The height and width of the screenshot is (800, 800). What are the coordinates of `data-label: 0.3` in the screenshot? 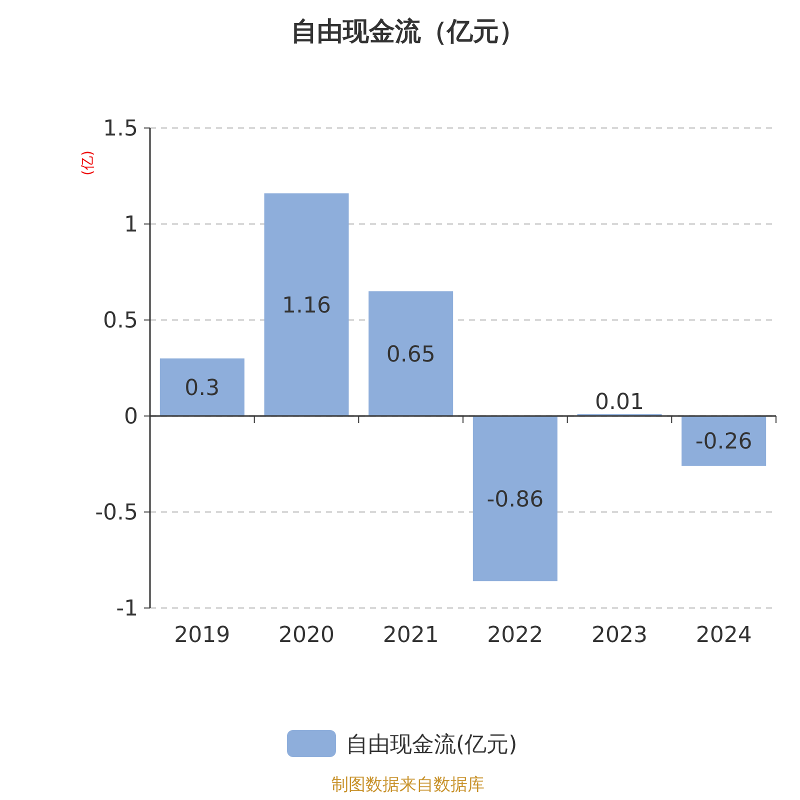 It's located at (202, 388).